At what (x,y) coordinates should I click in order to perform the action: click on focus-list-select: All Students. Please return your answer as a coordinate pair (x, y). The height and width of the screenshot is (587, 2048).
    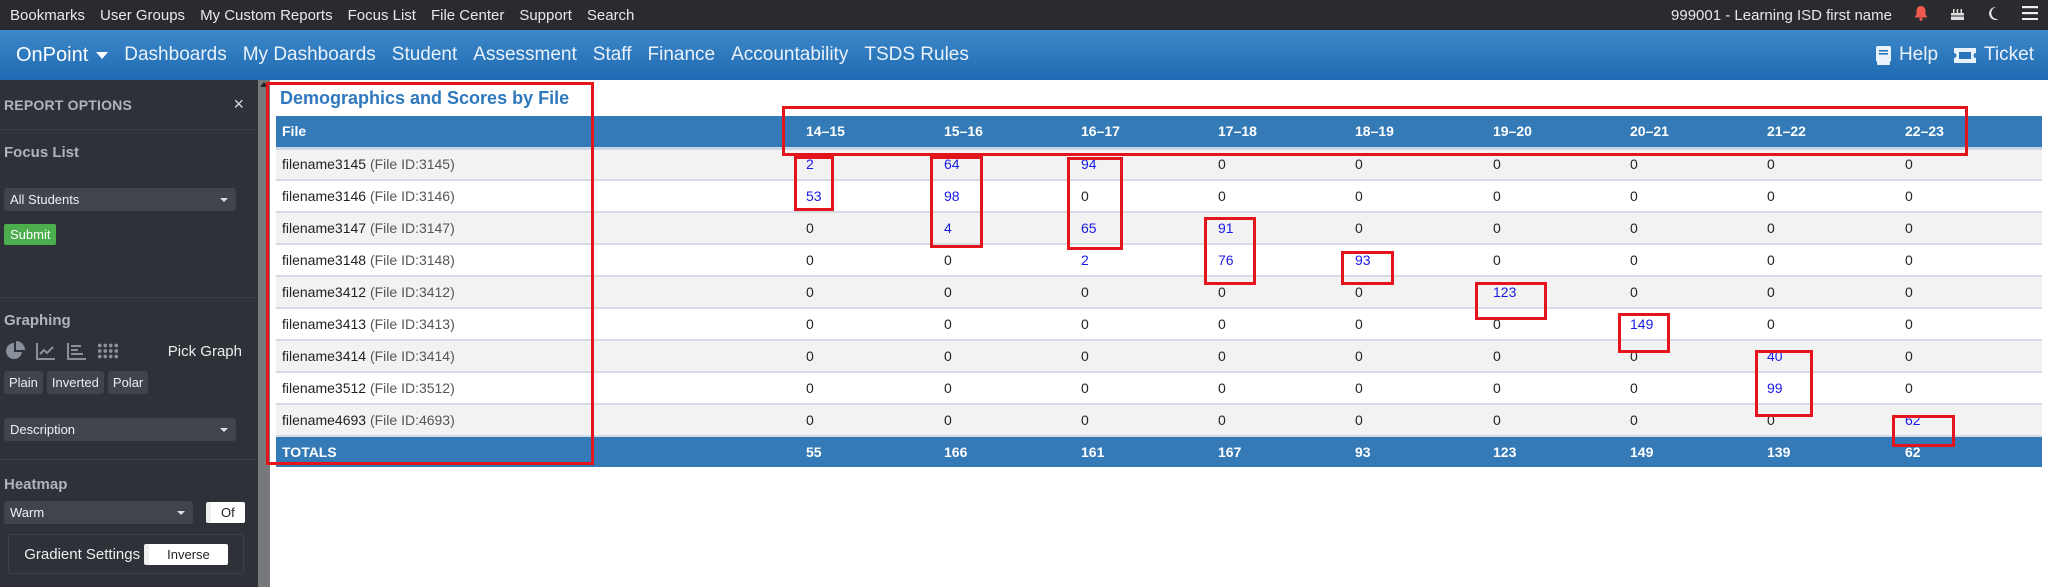
    Looking at the image, I should click on (120, 199).